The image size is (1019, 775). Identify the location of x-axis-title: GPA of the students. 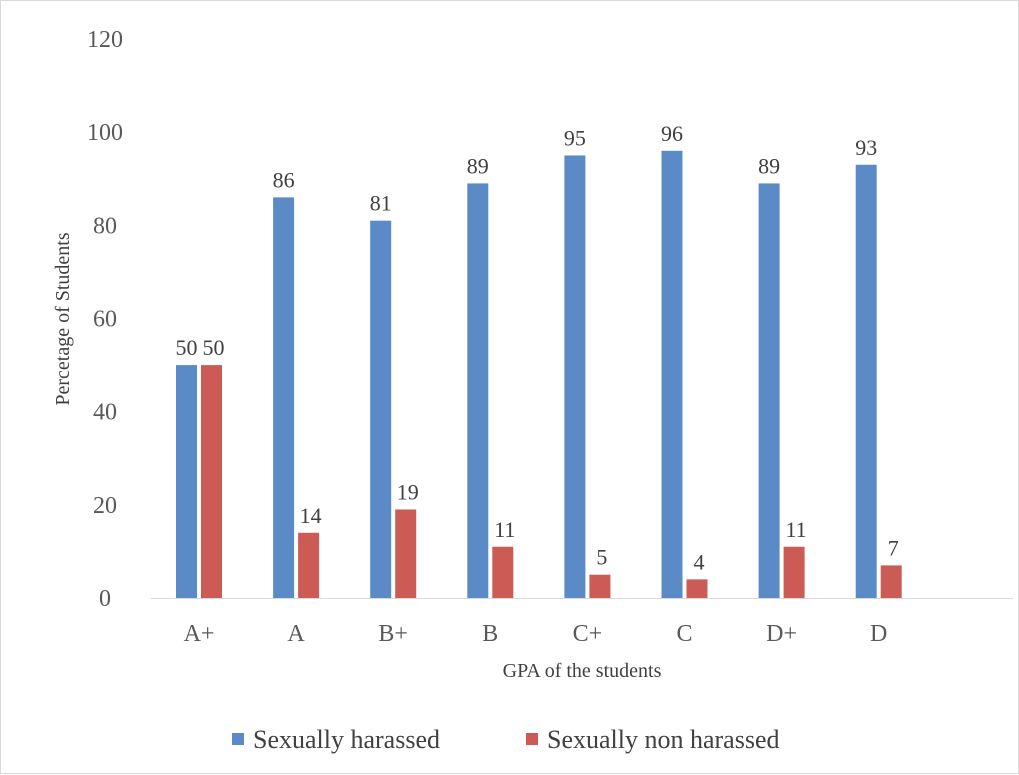
(582, 671).